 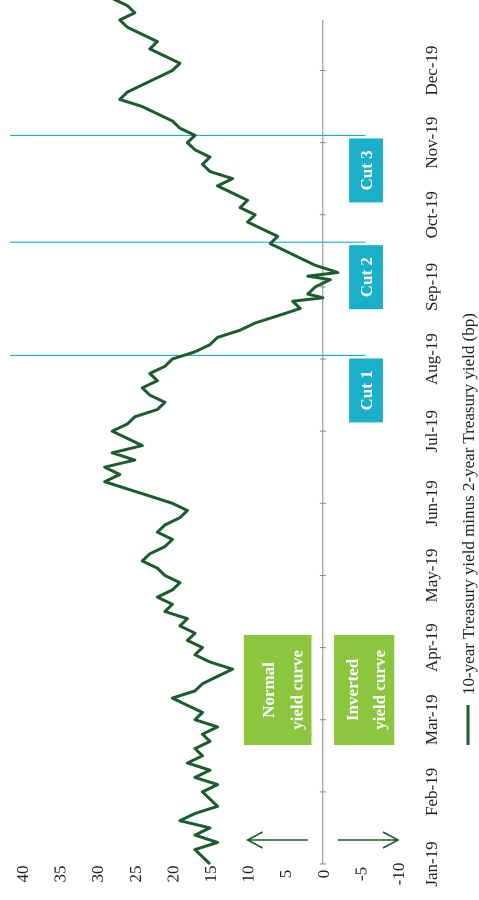 I want to click on y-tick-label: 20, so click(x=172, y=874).